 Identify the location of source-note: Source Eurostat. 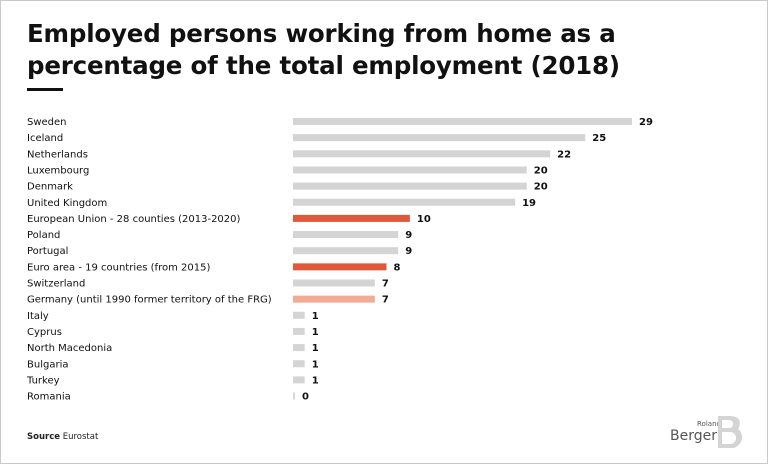
(62, 437).